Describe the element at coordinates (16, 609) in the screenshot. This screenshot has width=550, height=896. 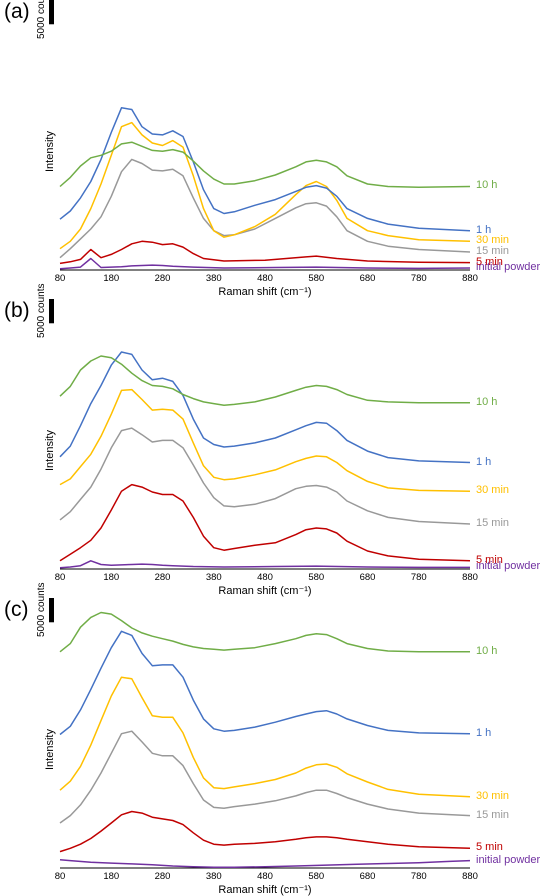
I see `panel-label: (c)` at that location.